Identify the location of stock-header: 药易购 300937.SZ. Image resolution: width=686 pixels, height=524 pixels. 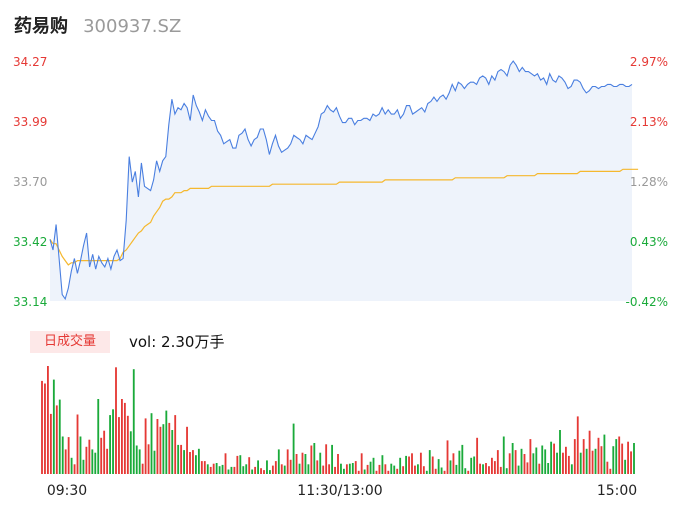
(97, 25).